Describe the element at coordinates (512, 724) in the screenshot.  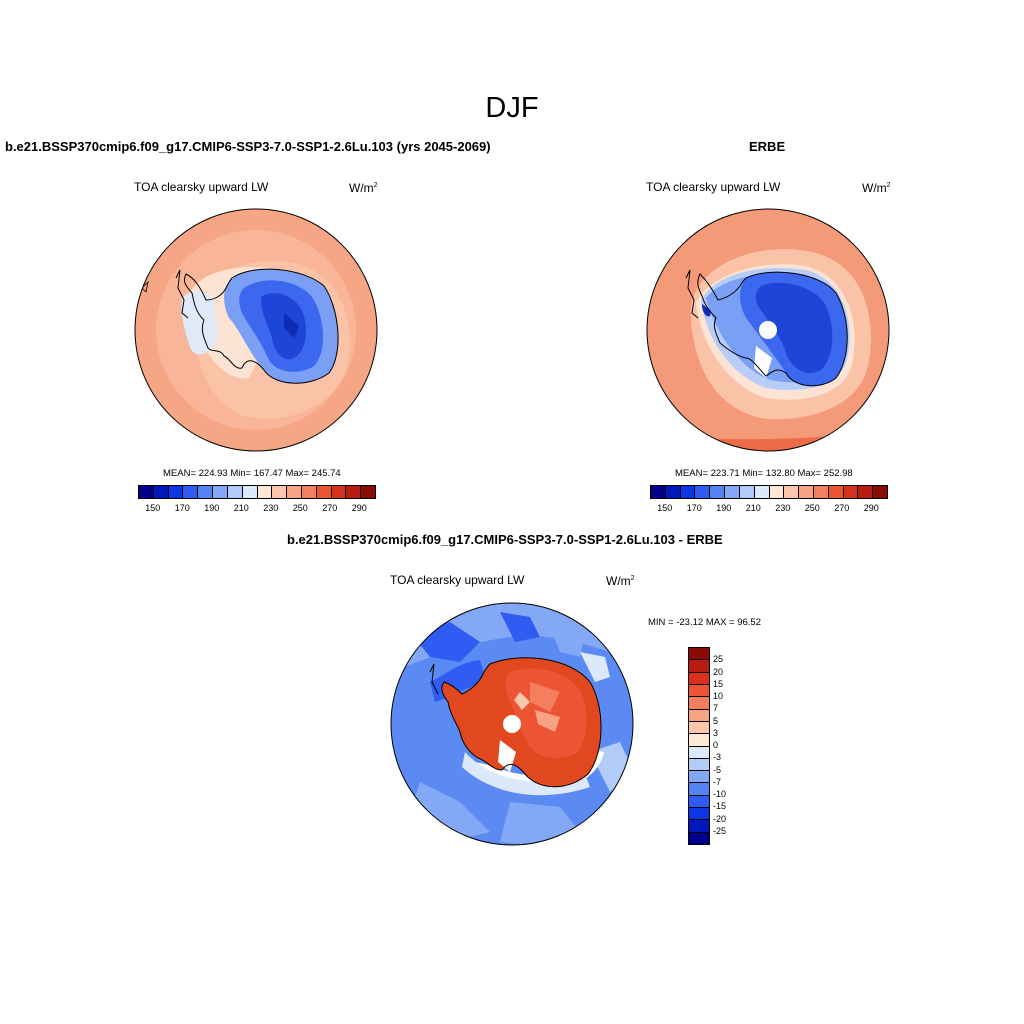
I see `diff-polar-map` at that location.